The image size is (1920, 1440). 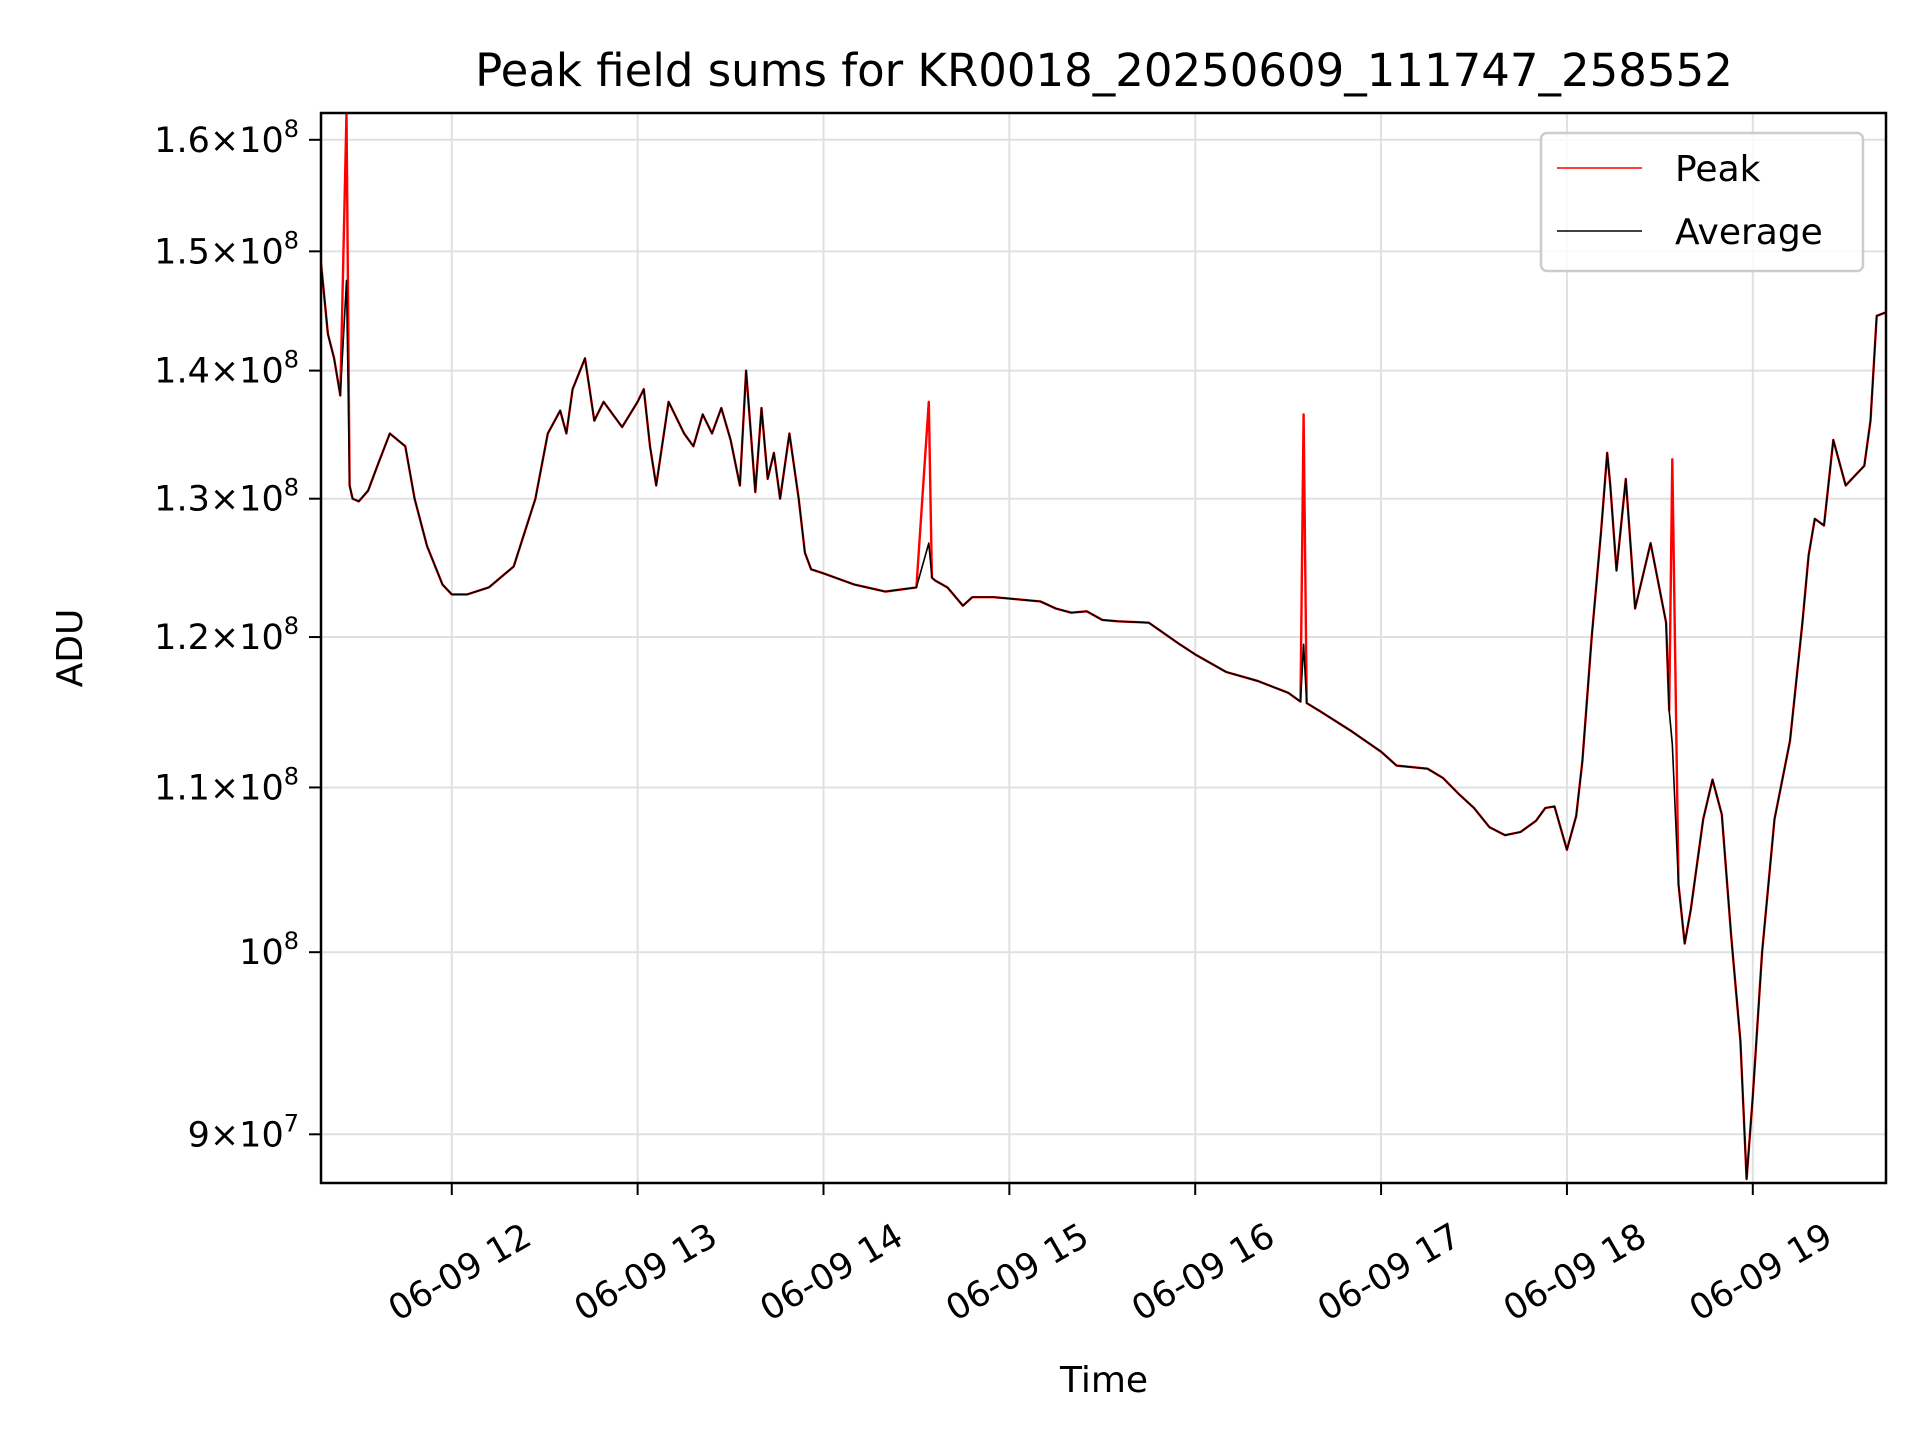 What do you see at coordinates (70, 648) in the screenshot?
I see `y-axis-label: ADU` at bounding box center [70, 648].